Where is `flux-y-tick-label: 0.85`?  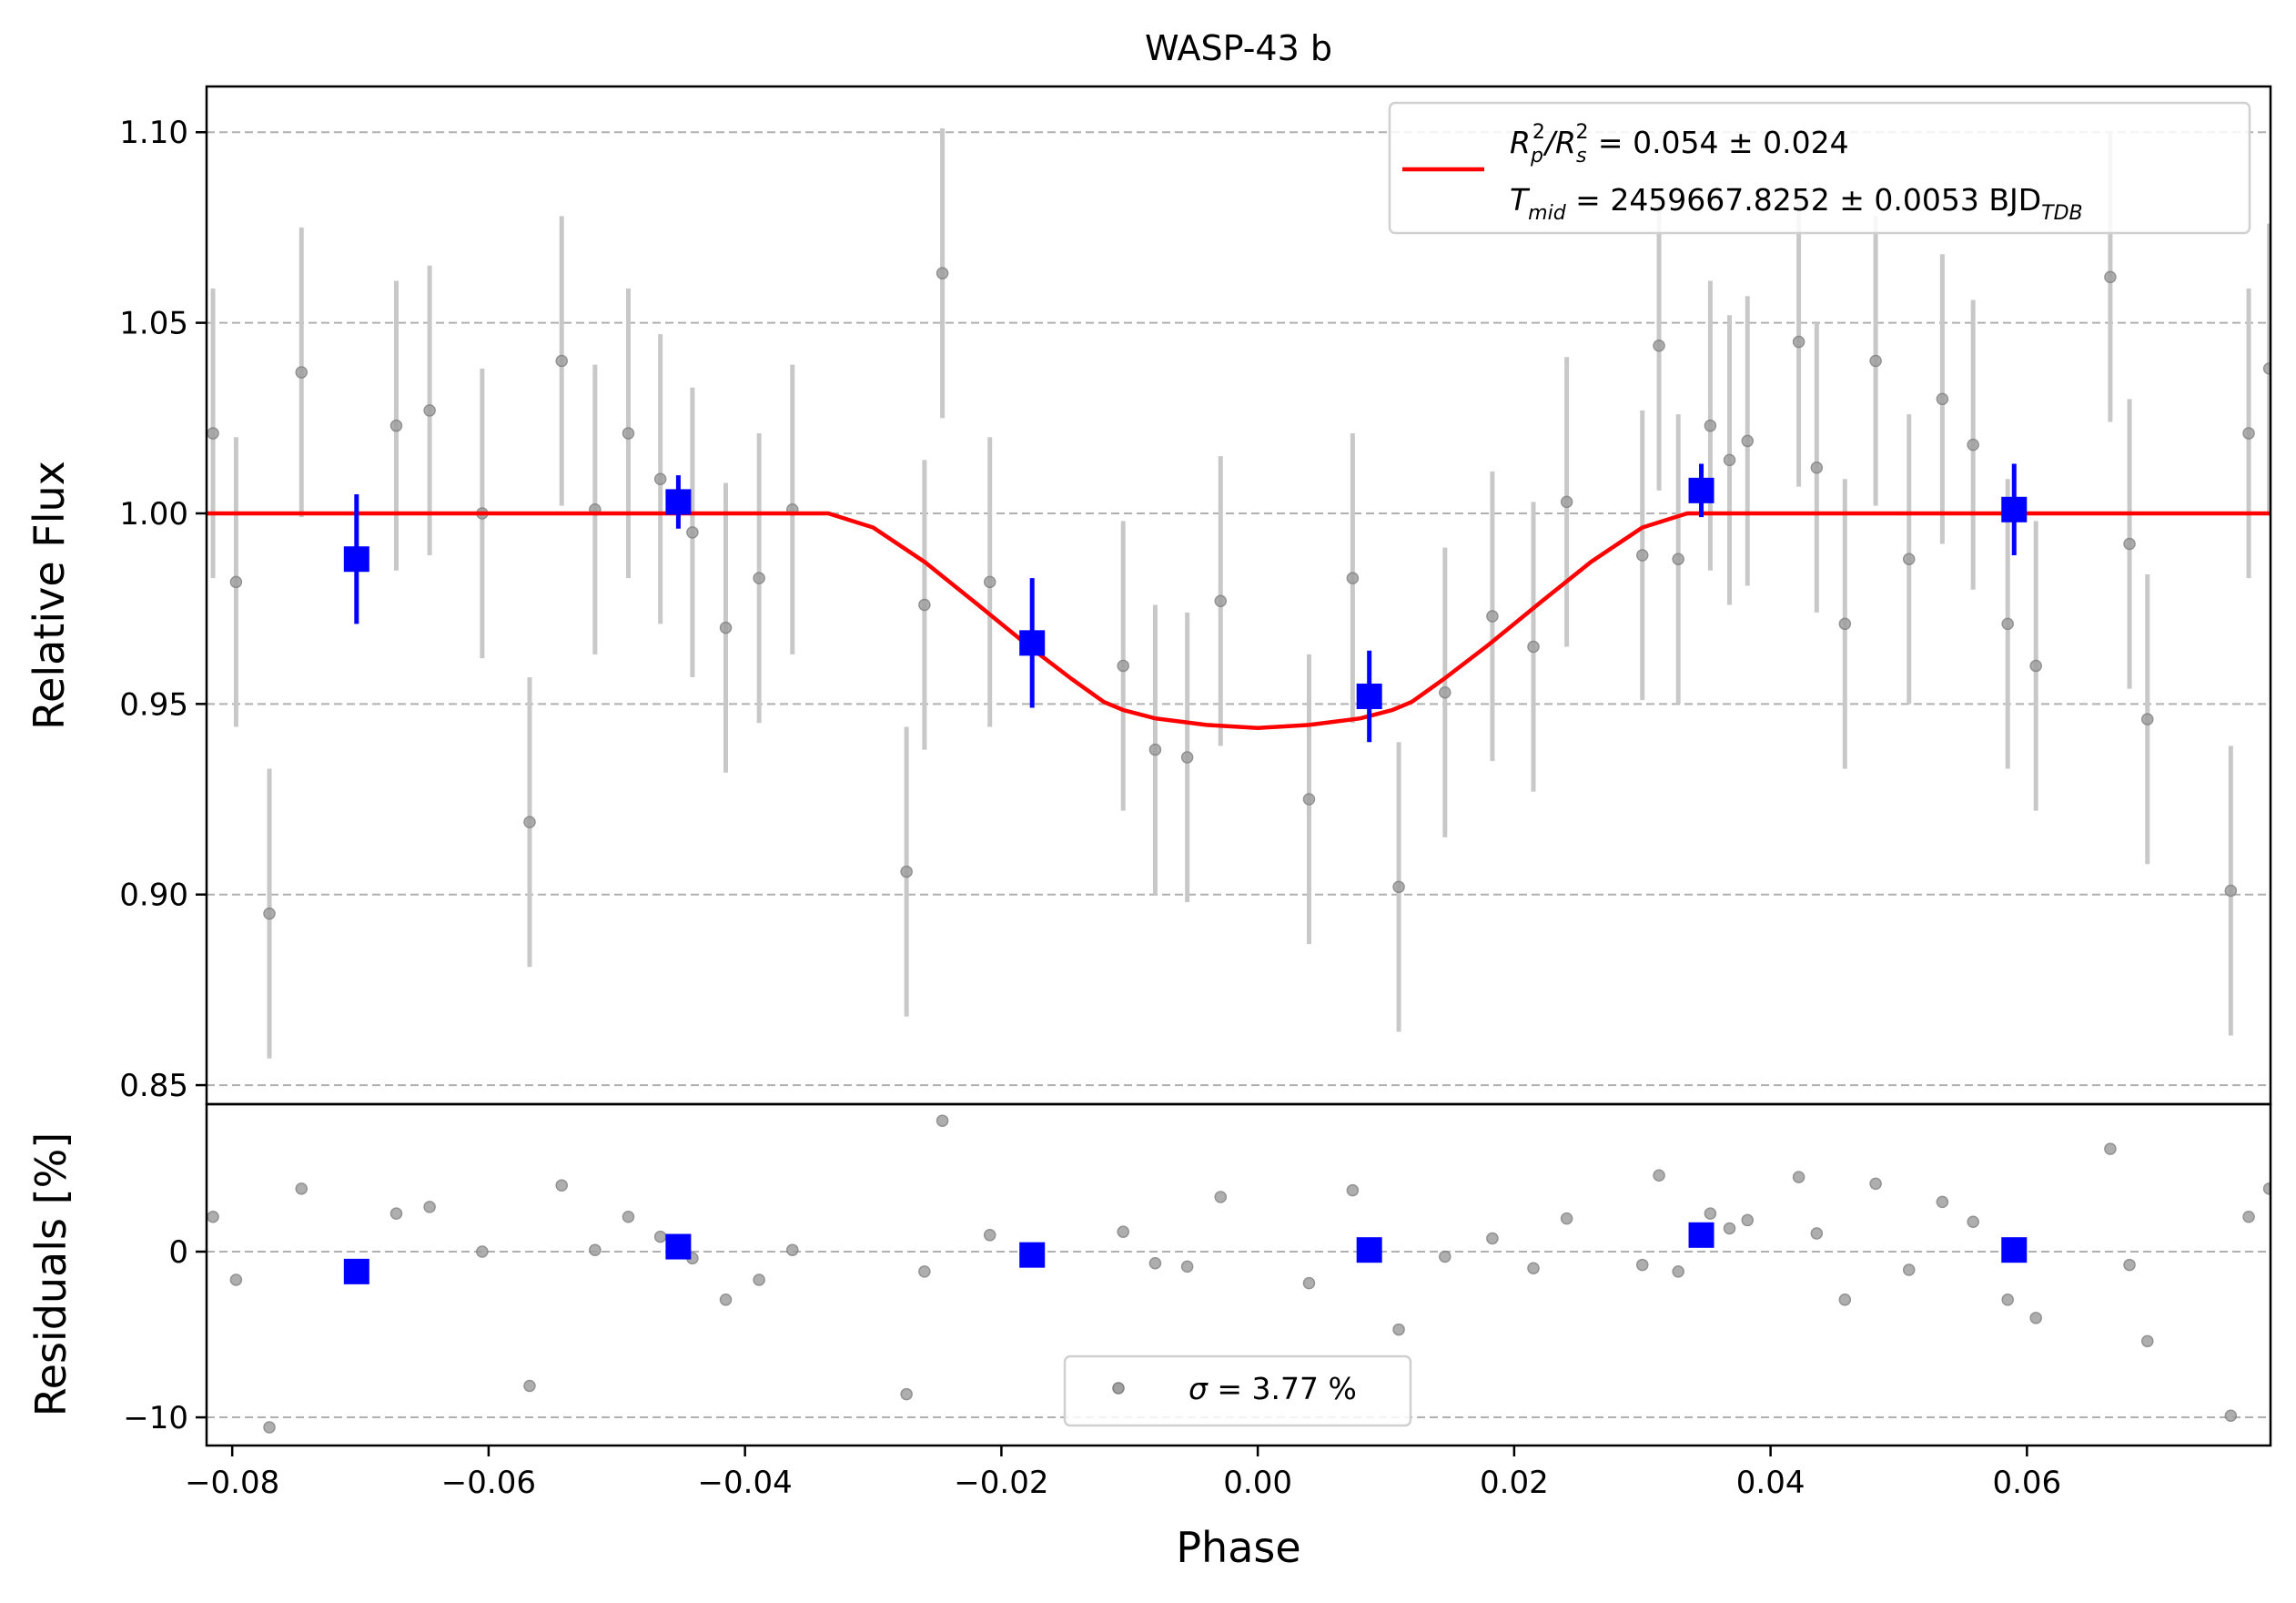
flux-y-tick-label: 0.85 is located at coordinates (153, 1086).